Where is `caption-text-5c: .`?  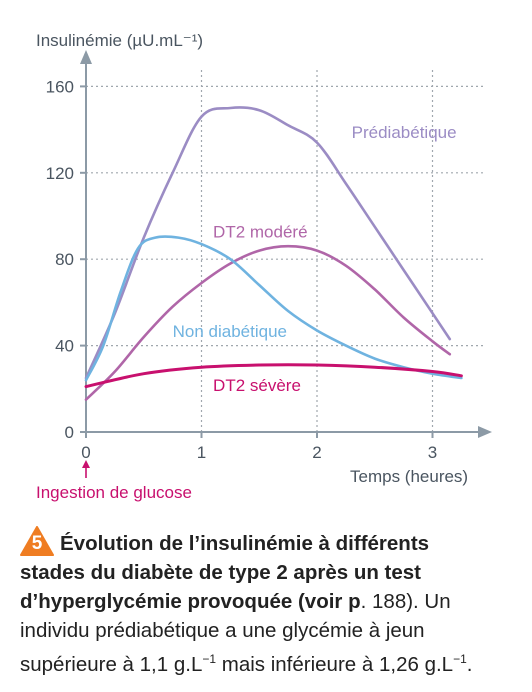 caption-text-5c: . is located at coordinates (469, 664).